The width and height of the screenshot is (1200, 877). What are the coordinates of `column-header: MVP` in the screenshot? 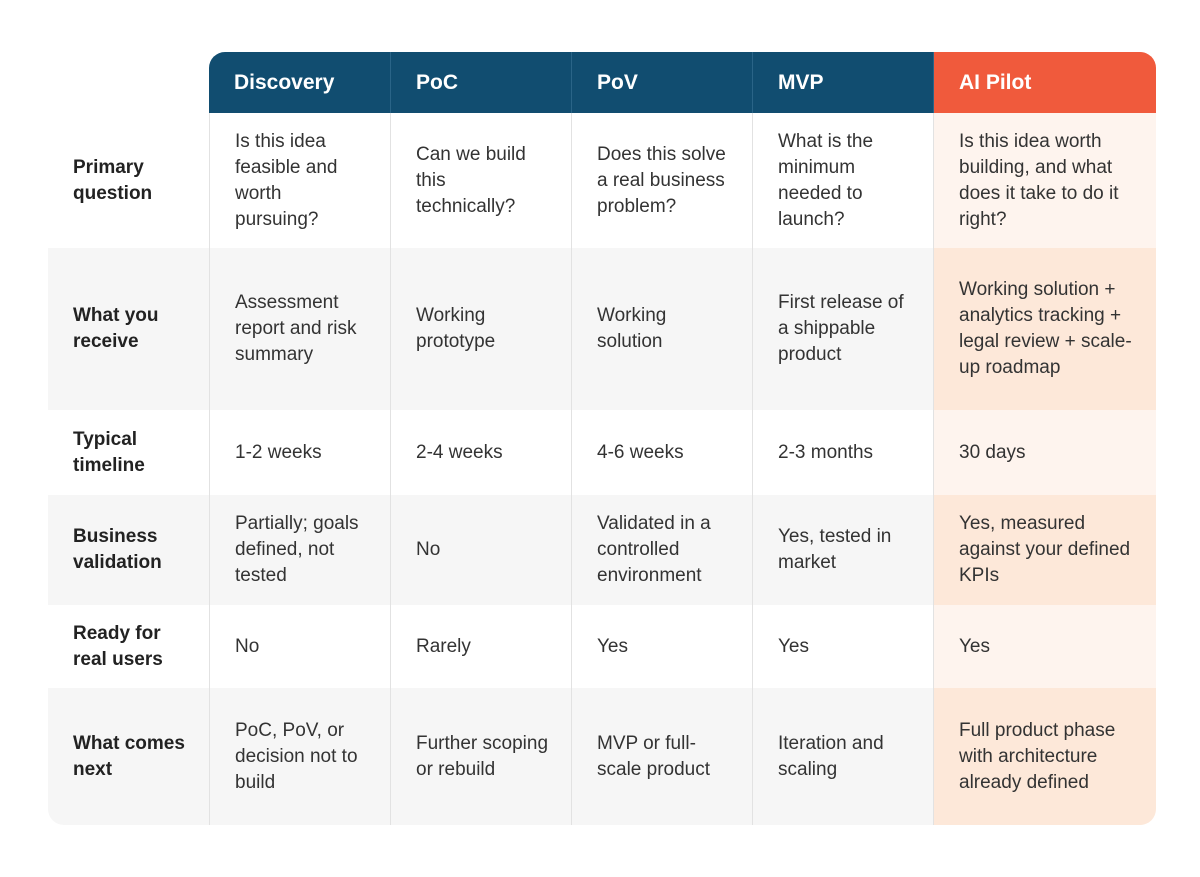 It's located at (842, 82).